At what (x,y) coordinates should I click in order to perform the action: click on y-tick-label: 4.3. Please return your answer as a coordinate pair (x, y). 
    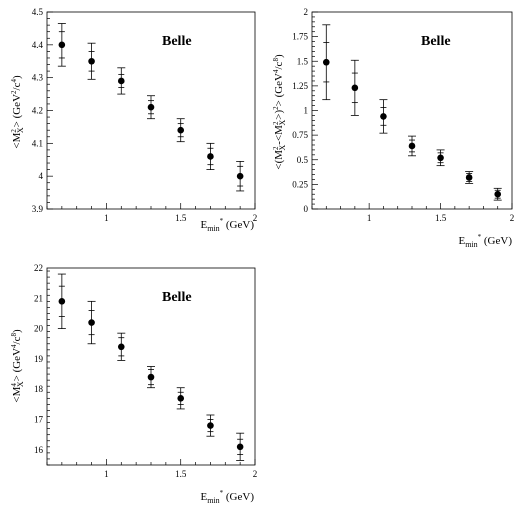
    Looking at the image, I should click on (38, 78).